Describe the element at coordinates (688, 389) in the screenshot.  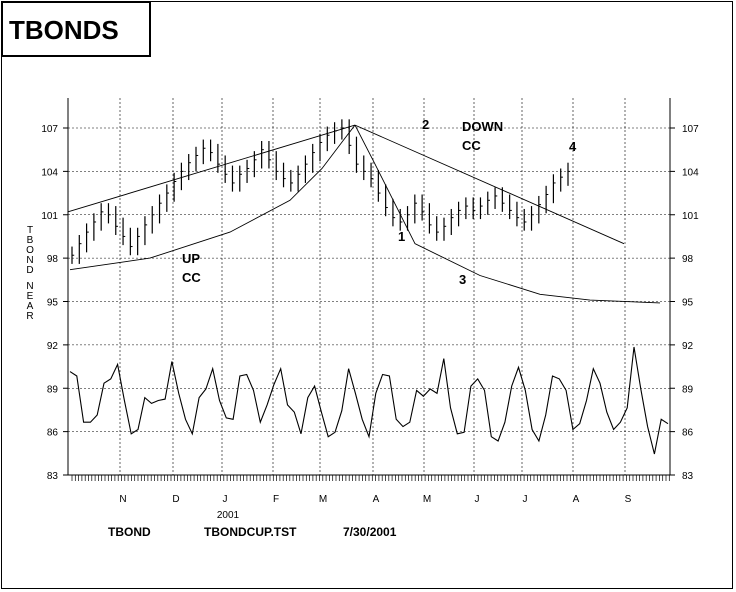
I see `y-tick-label-right: 89` at that location.